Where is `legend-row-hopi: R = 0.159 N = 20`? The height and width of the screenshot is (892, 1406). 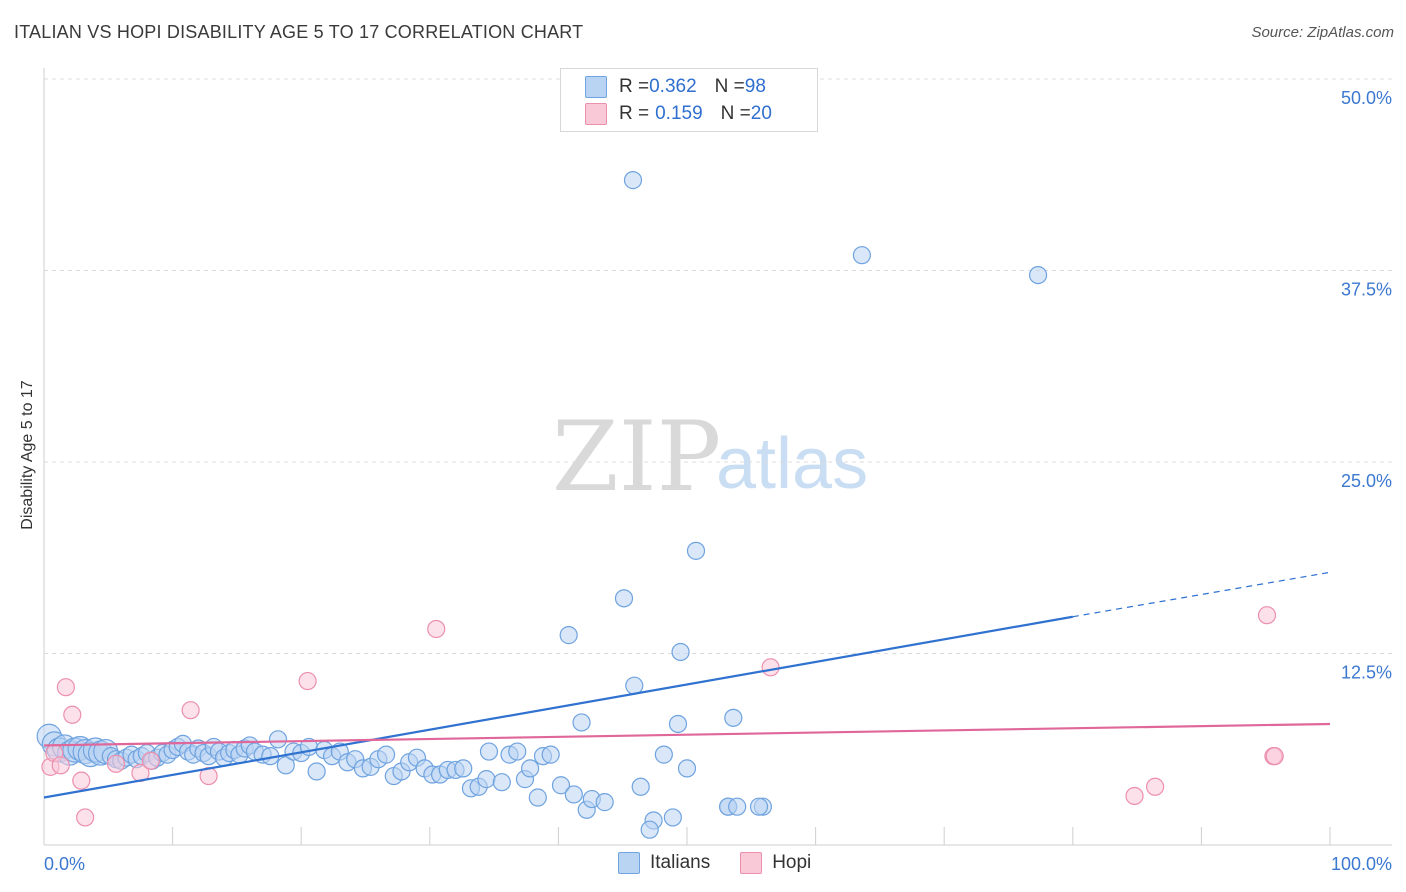 legend-row-hopi: R = 0.159 N = 20 is located at coordinates (678, 114).